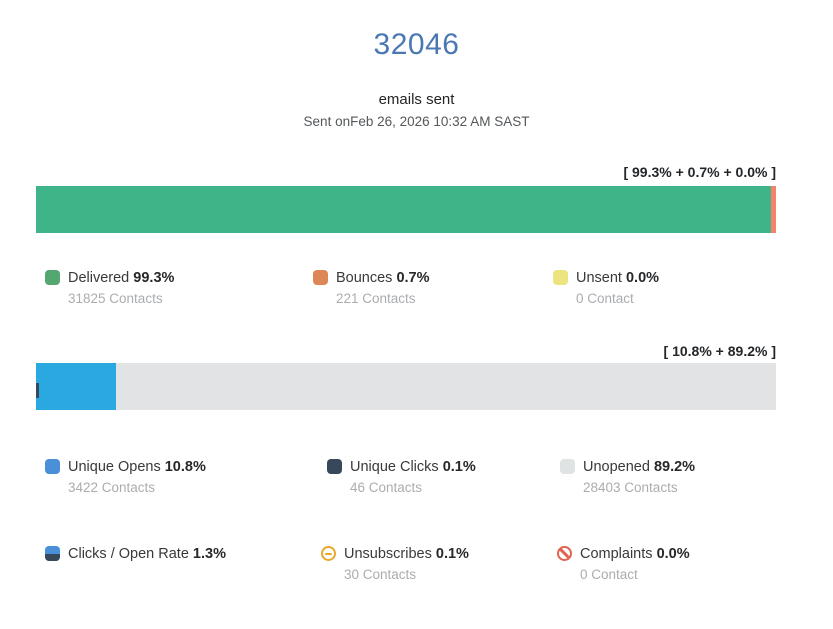  I want to click on legend-unique-clicks: Unique Clicks 0.1% 46 Contacts, so click(401, 477).